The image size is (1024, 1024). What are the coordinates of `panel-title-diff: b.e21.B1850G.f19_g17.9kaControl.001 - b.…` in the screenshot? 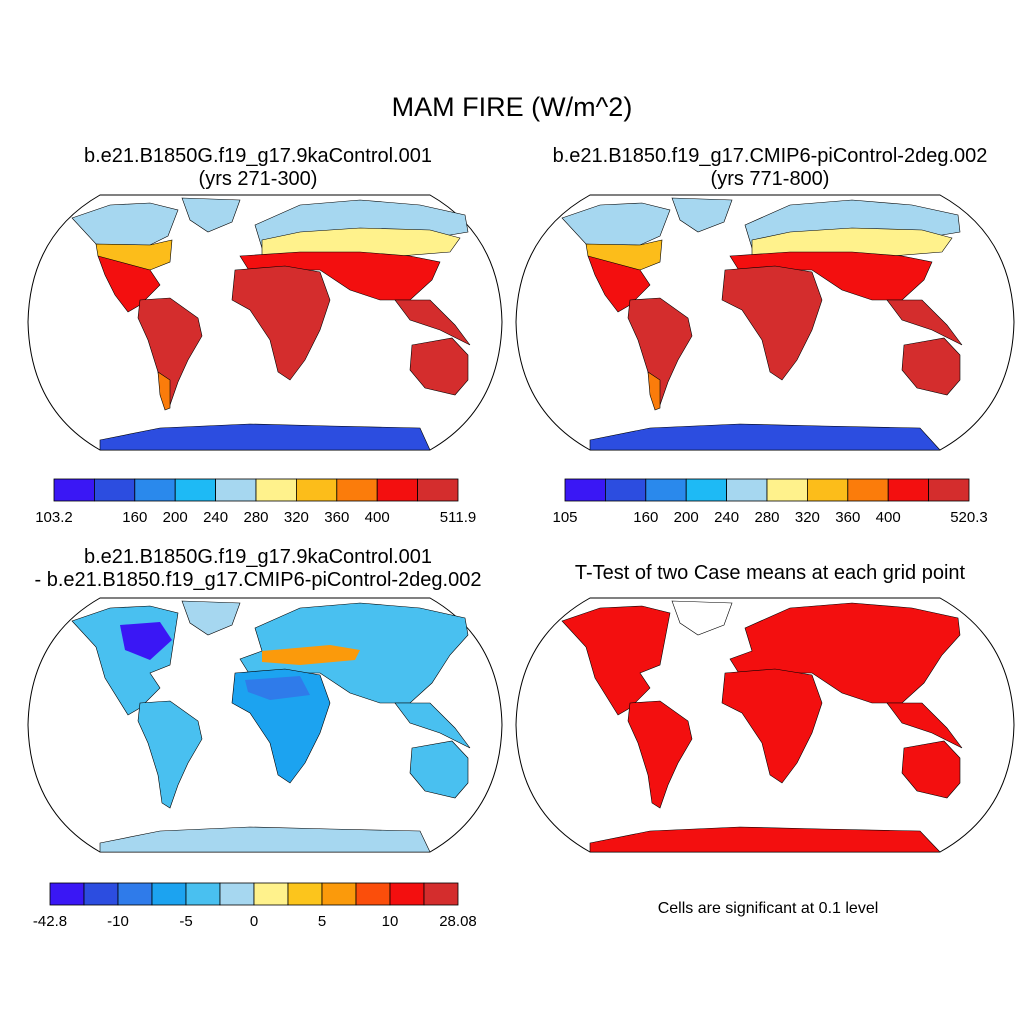 It's located at (258, 569).